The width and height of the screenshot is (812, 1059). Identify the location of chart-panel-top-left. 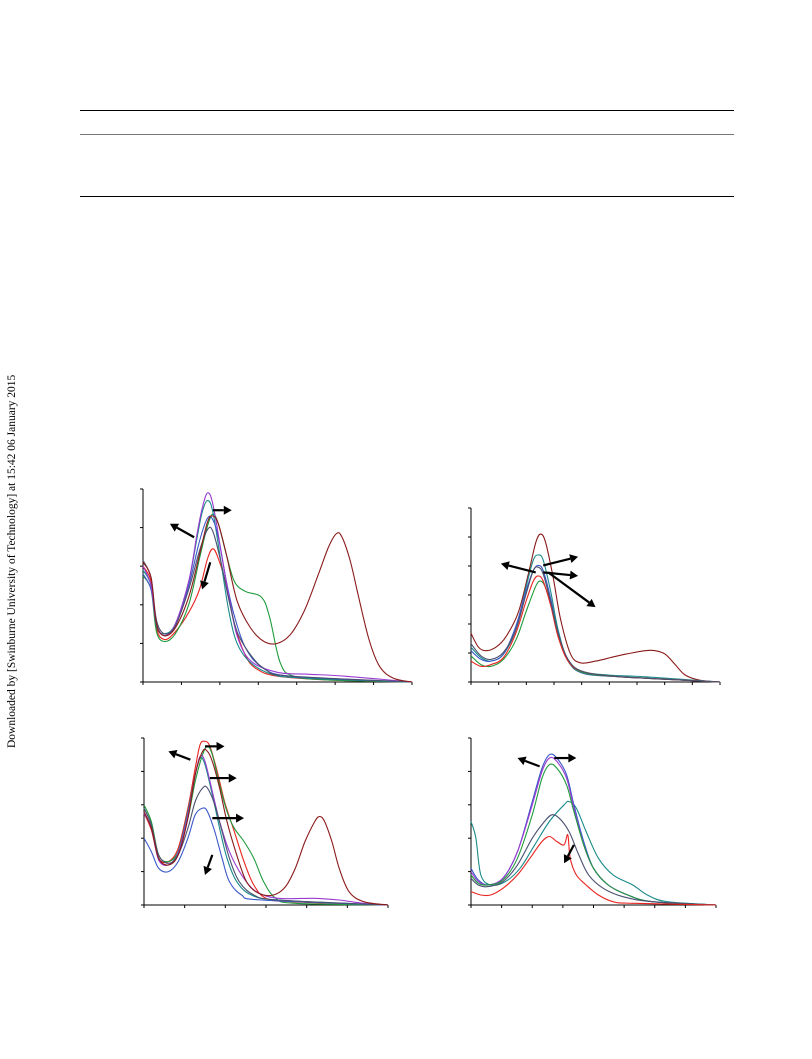
(276, 586).